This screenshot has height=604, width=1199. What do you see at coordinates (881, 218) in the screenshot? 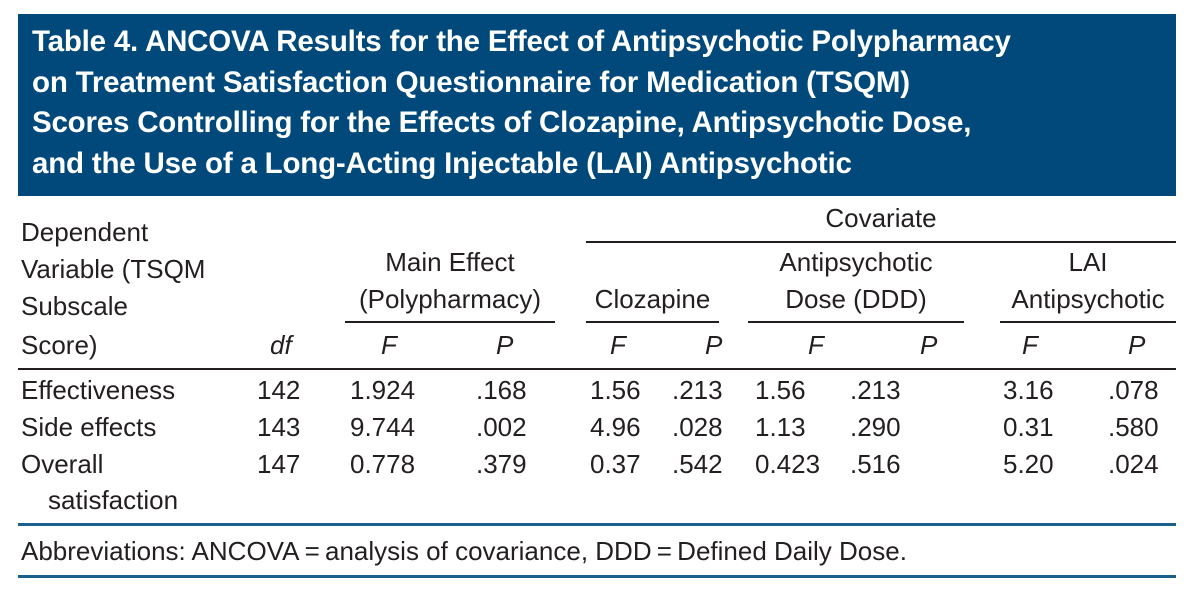
I see `header-covariate: Covariate` at bounding box center [881, 218].